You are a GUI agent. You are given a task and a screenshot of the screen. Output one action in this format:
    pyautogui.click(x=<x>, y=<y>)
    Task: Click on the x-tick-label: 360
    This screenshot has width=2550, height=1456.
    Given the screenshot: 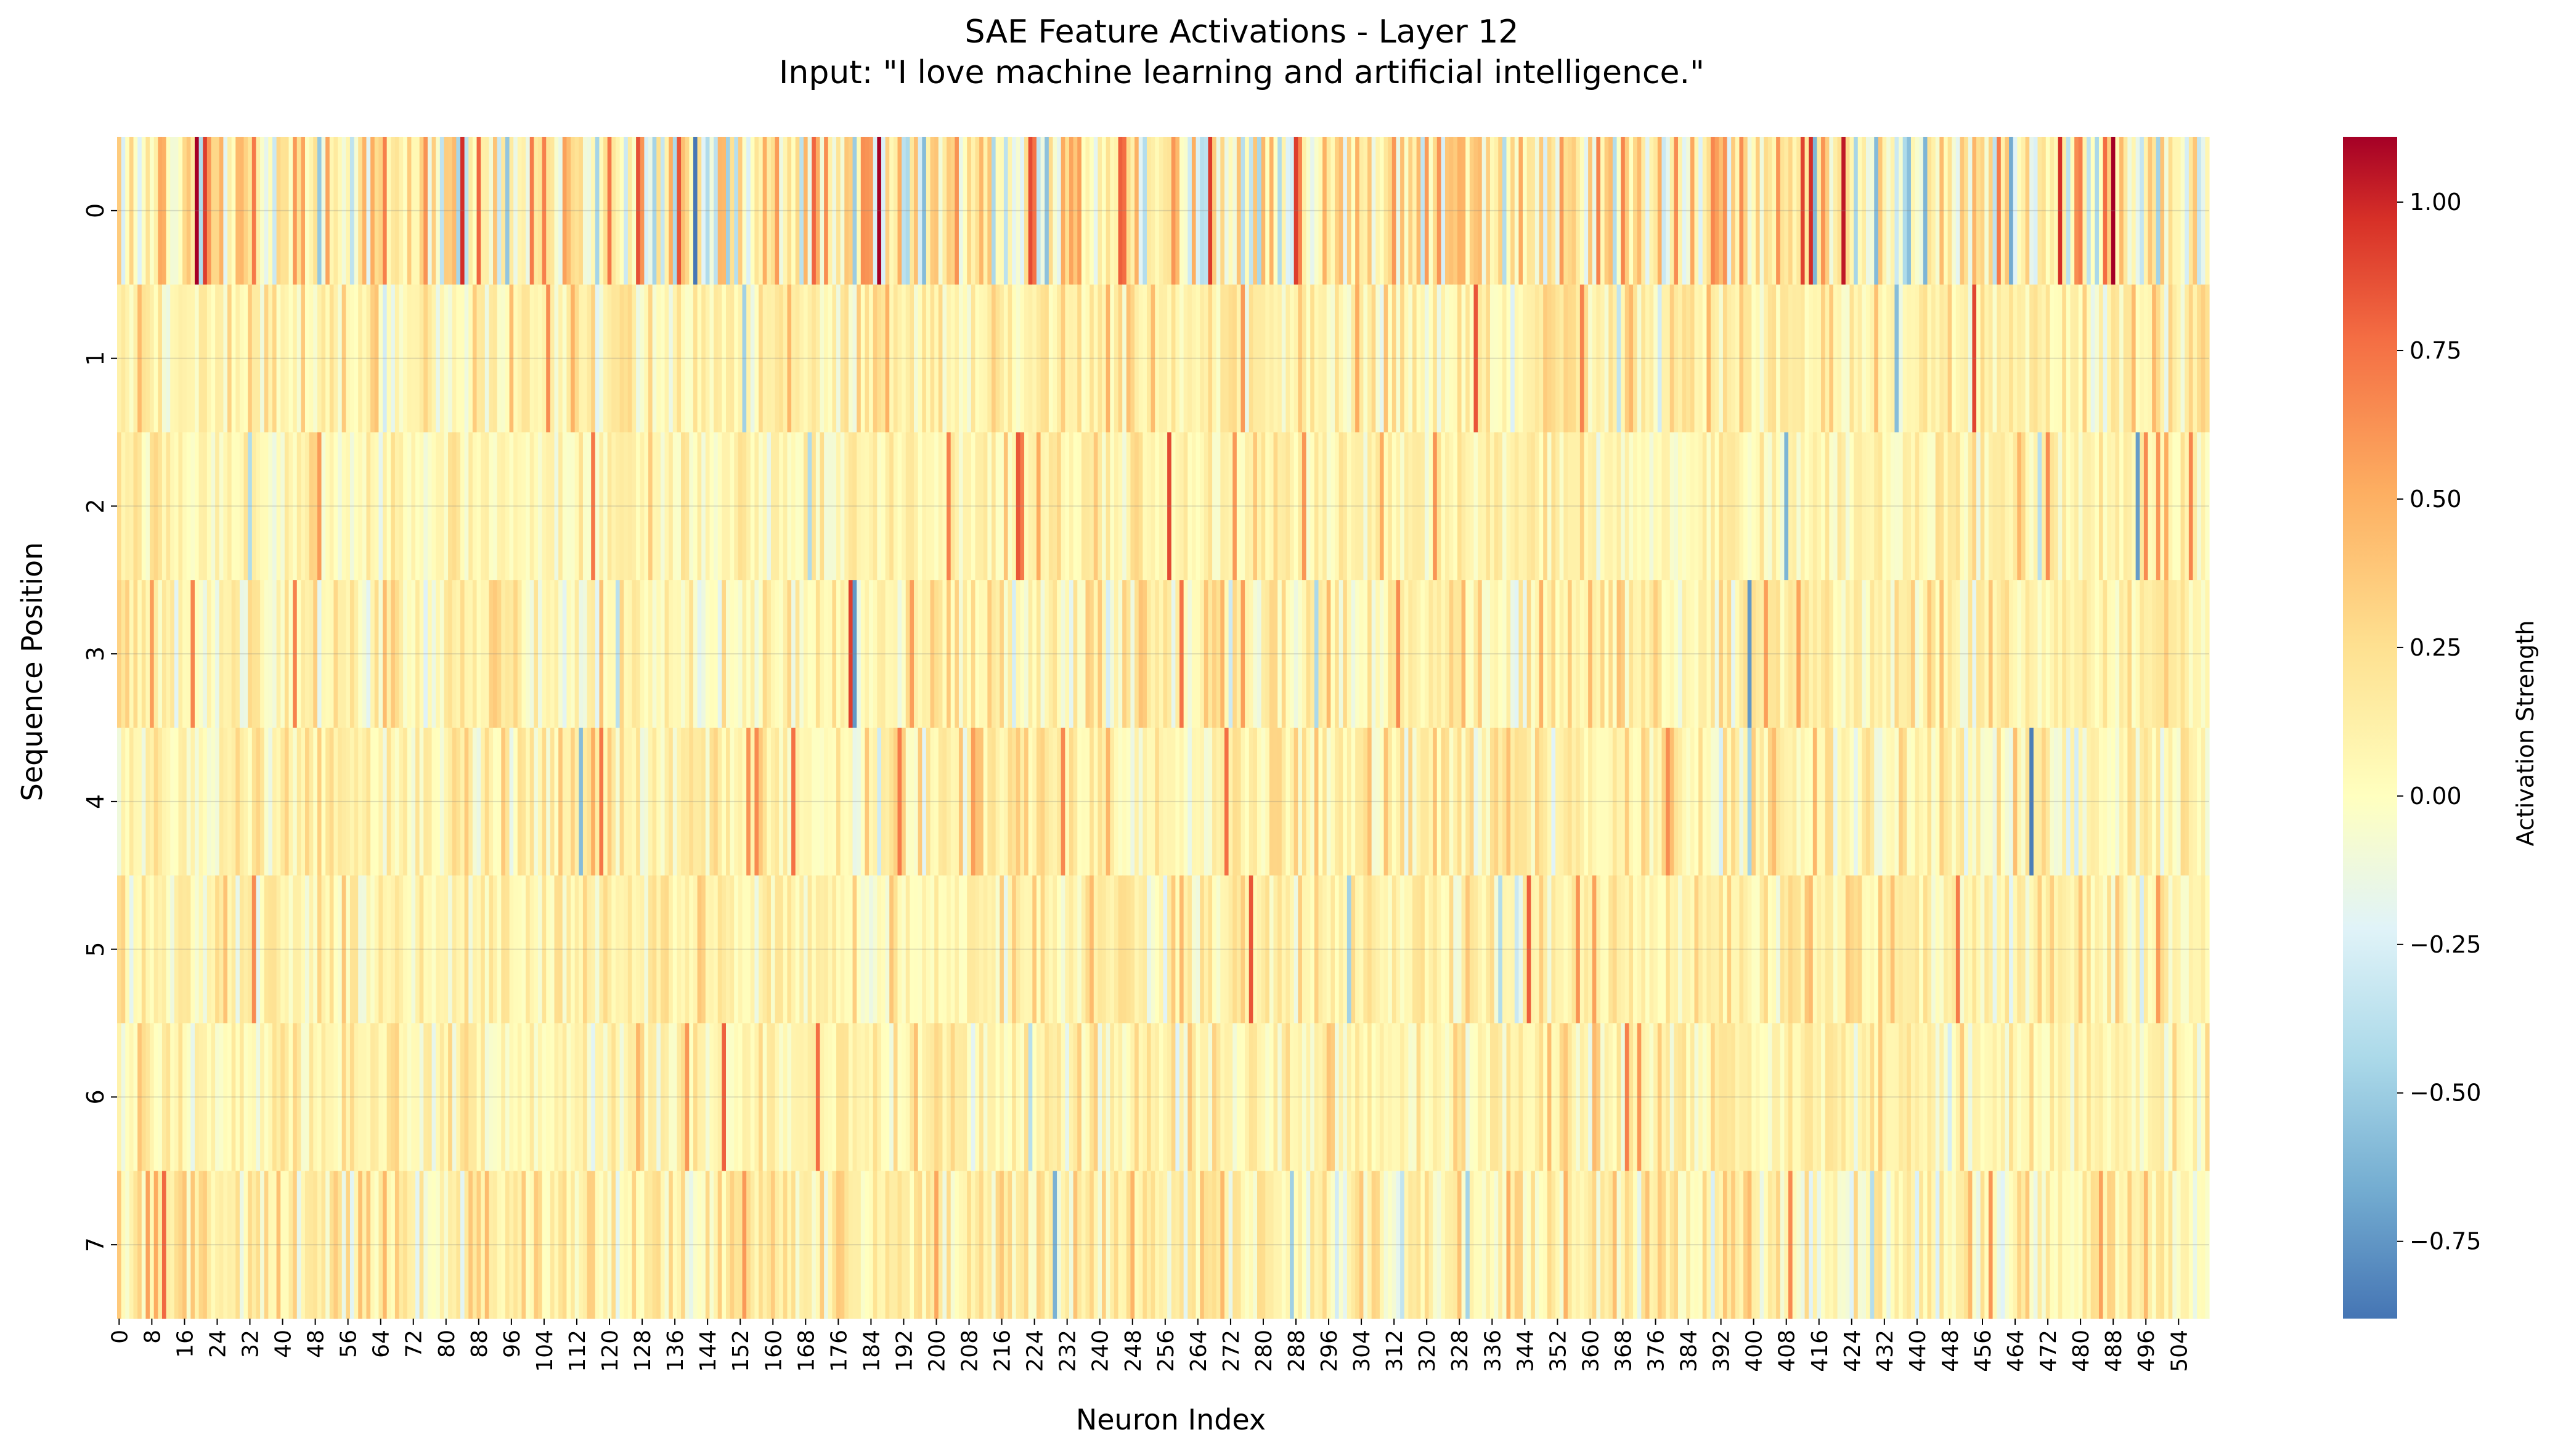 What is the action you would take?
    pyautogui.click(x=1590, y=1351)
    